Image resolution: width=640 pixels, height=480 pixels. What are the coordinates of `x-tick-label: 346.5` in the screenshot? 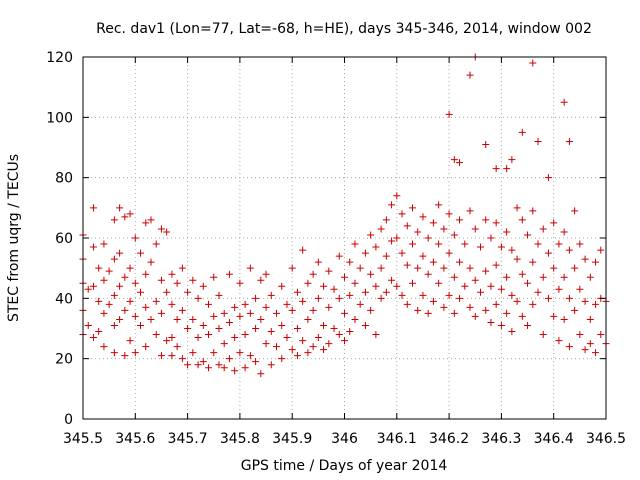 It's located at (606, 439).